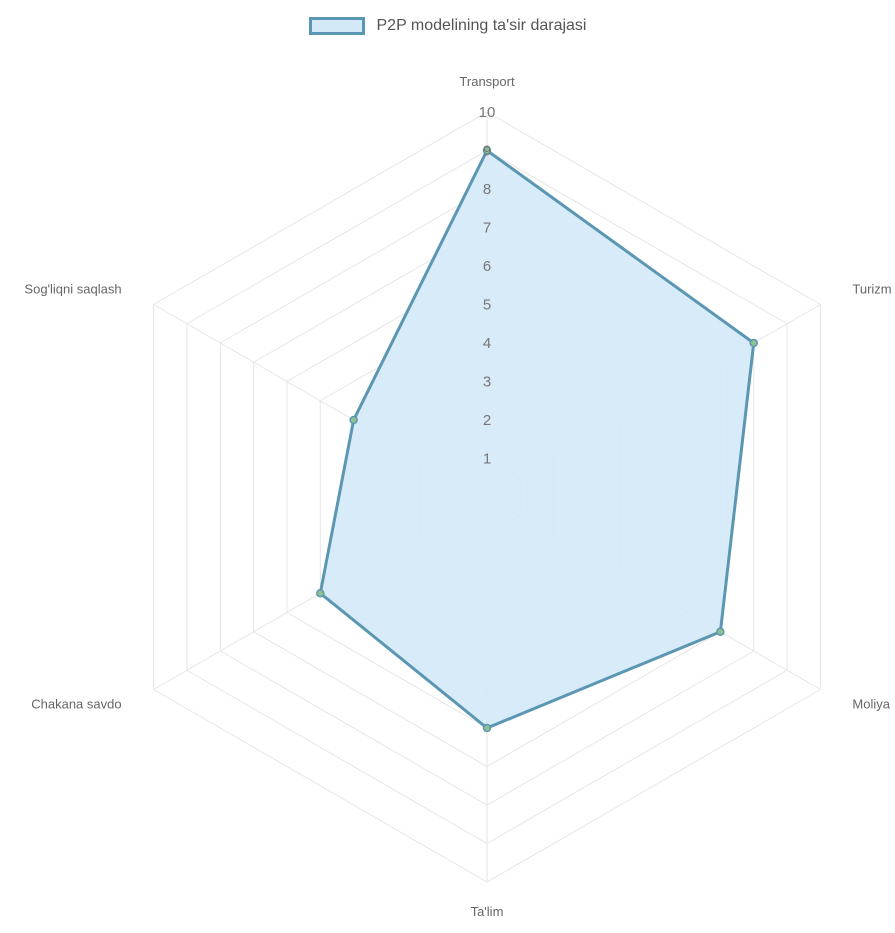 The height and width of the screenshot is (933, 895). Describe the element at coordinates (871, 289) in the screenshot. I see `axis-label: Turizm` at that location.